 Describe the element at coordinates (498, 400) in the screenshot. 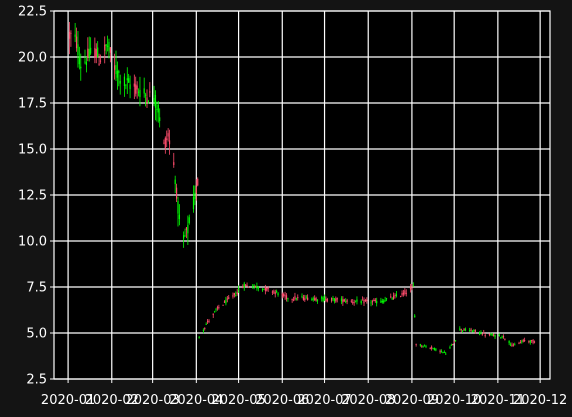

I see `x-tick-label: 2020-11` at that location.